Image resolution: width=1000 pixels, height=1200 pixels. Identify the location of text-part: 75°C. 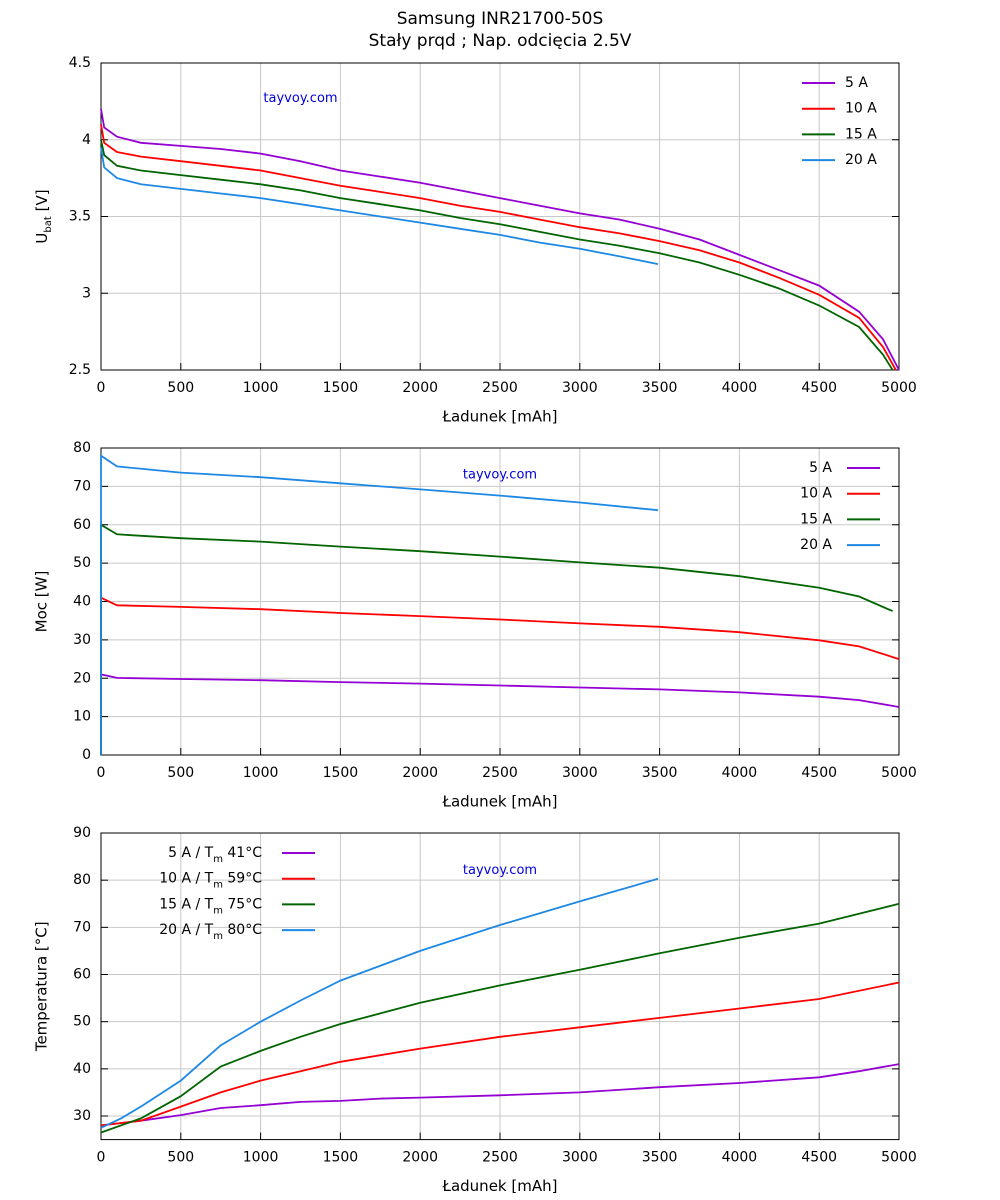
(242, 904).